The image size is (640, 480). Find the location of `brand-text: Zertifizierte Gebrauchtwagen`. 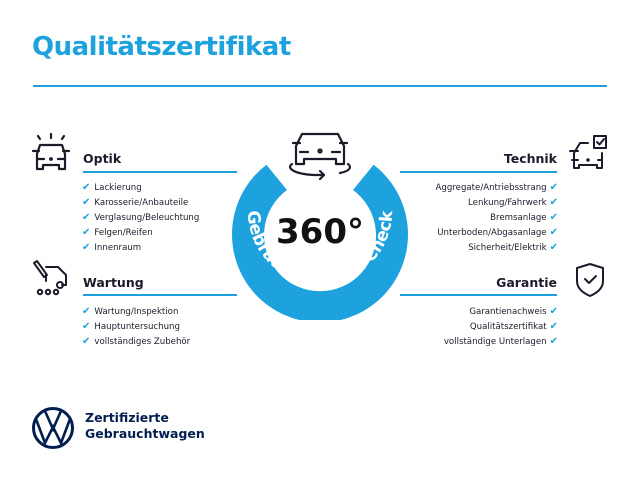

brand-text: Zertifizierte Gebrauchtwagen is located at coordinates (145, 426).